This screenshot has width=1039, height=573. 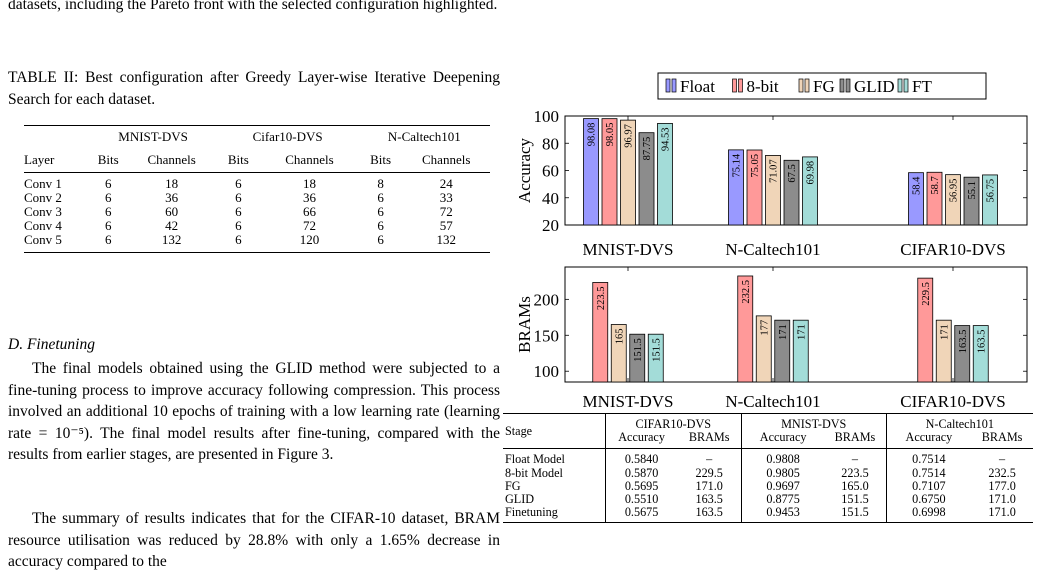 I want to click on table3-cell: 8-bit Model, so click(x=554, y=473).